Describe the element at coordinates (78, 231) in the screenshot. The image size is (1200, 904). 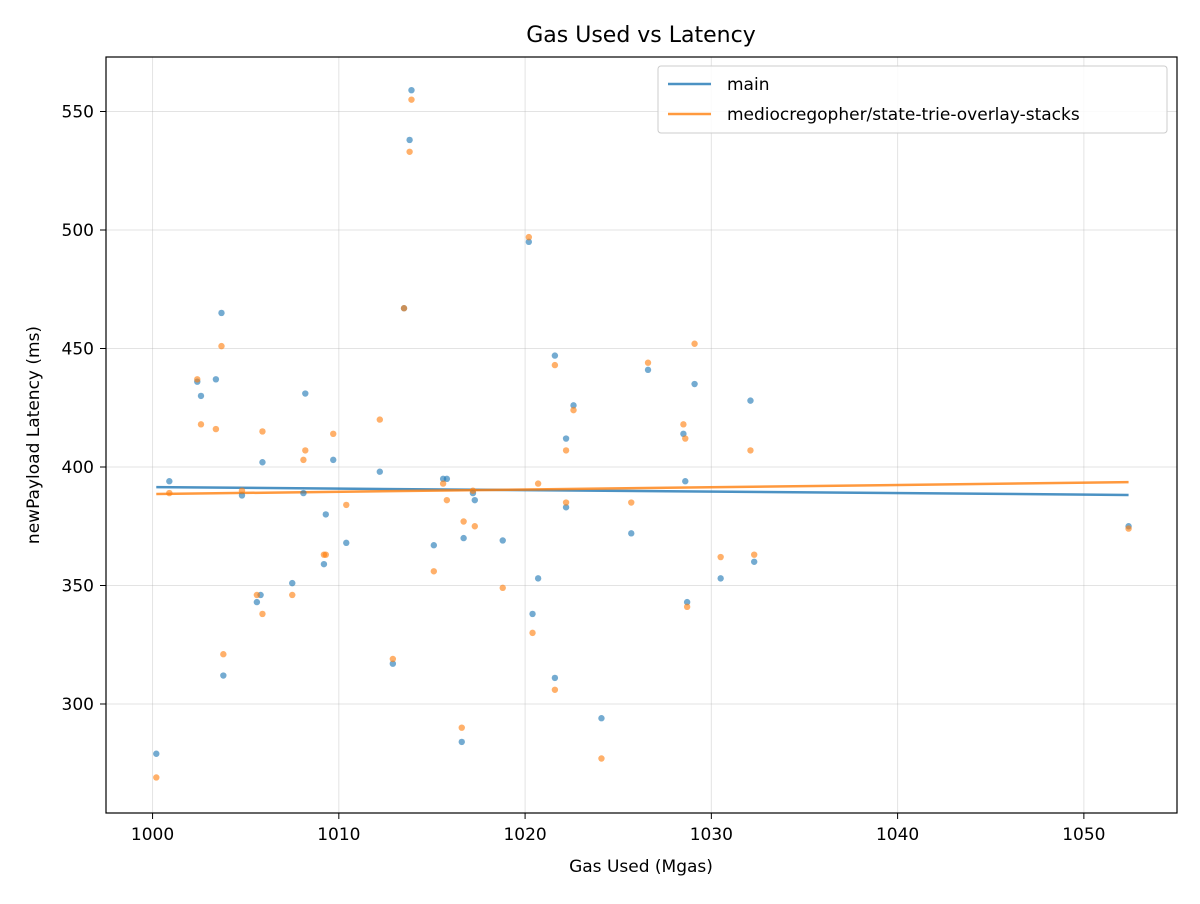
I see `y-tick-label: 500` at that location.